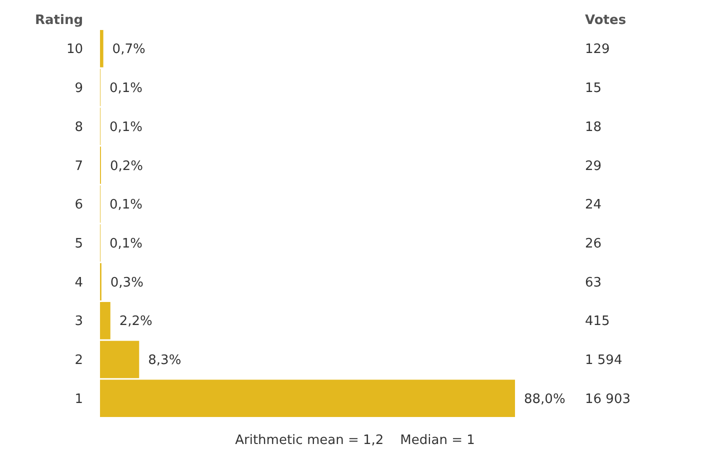  I want to click on y-tick-label: 8, so click(78, 127).